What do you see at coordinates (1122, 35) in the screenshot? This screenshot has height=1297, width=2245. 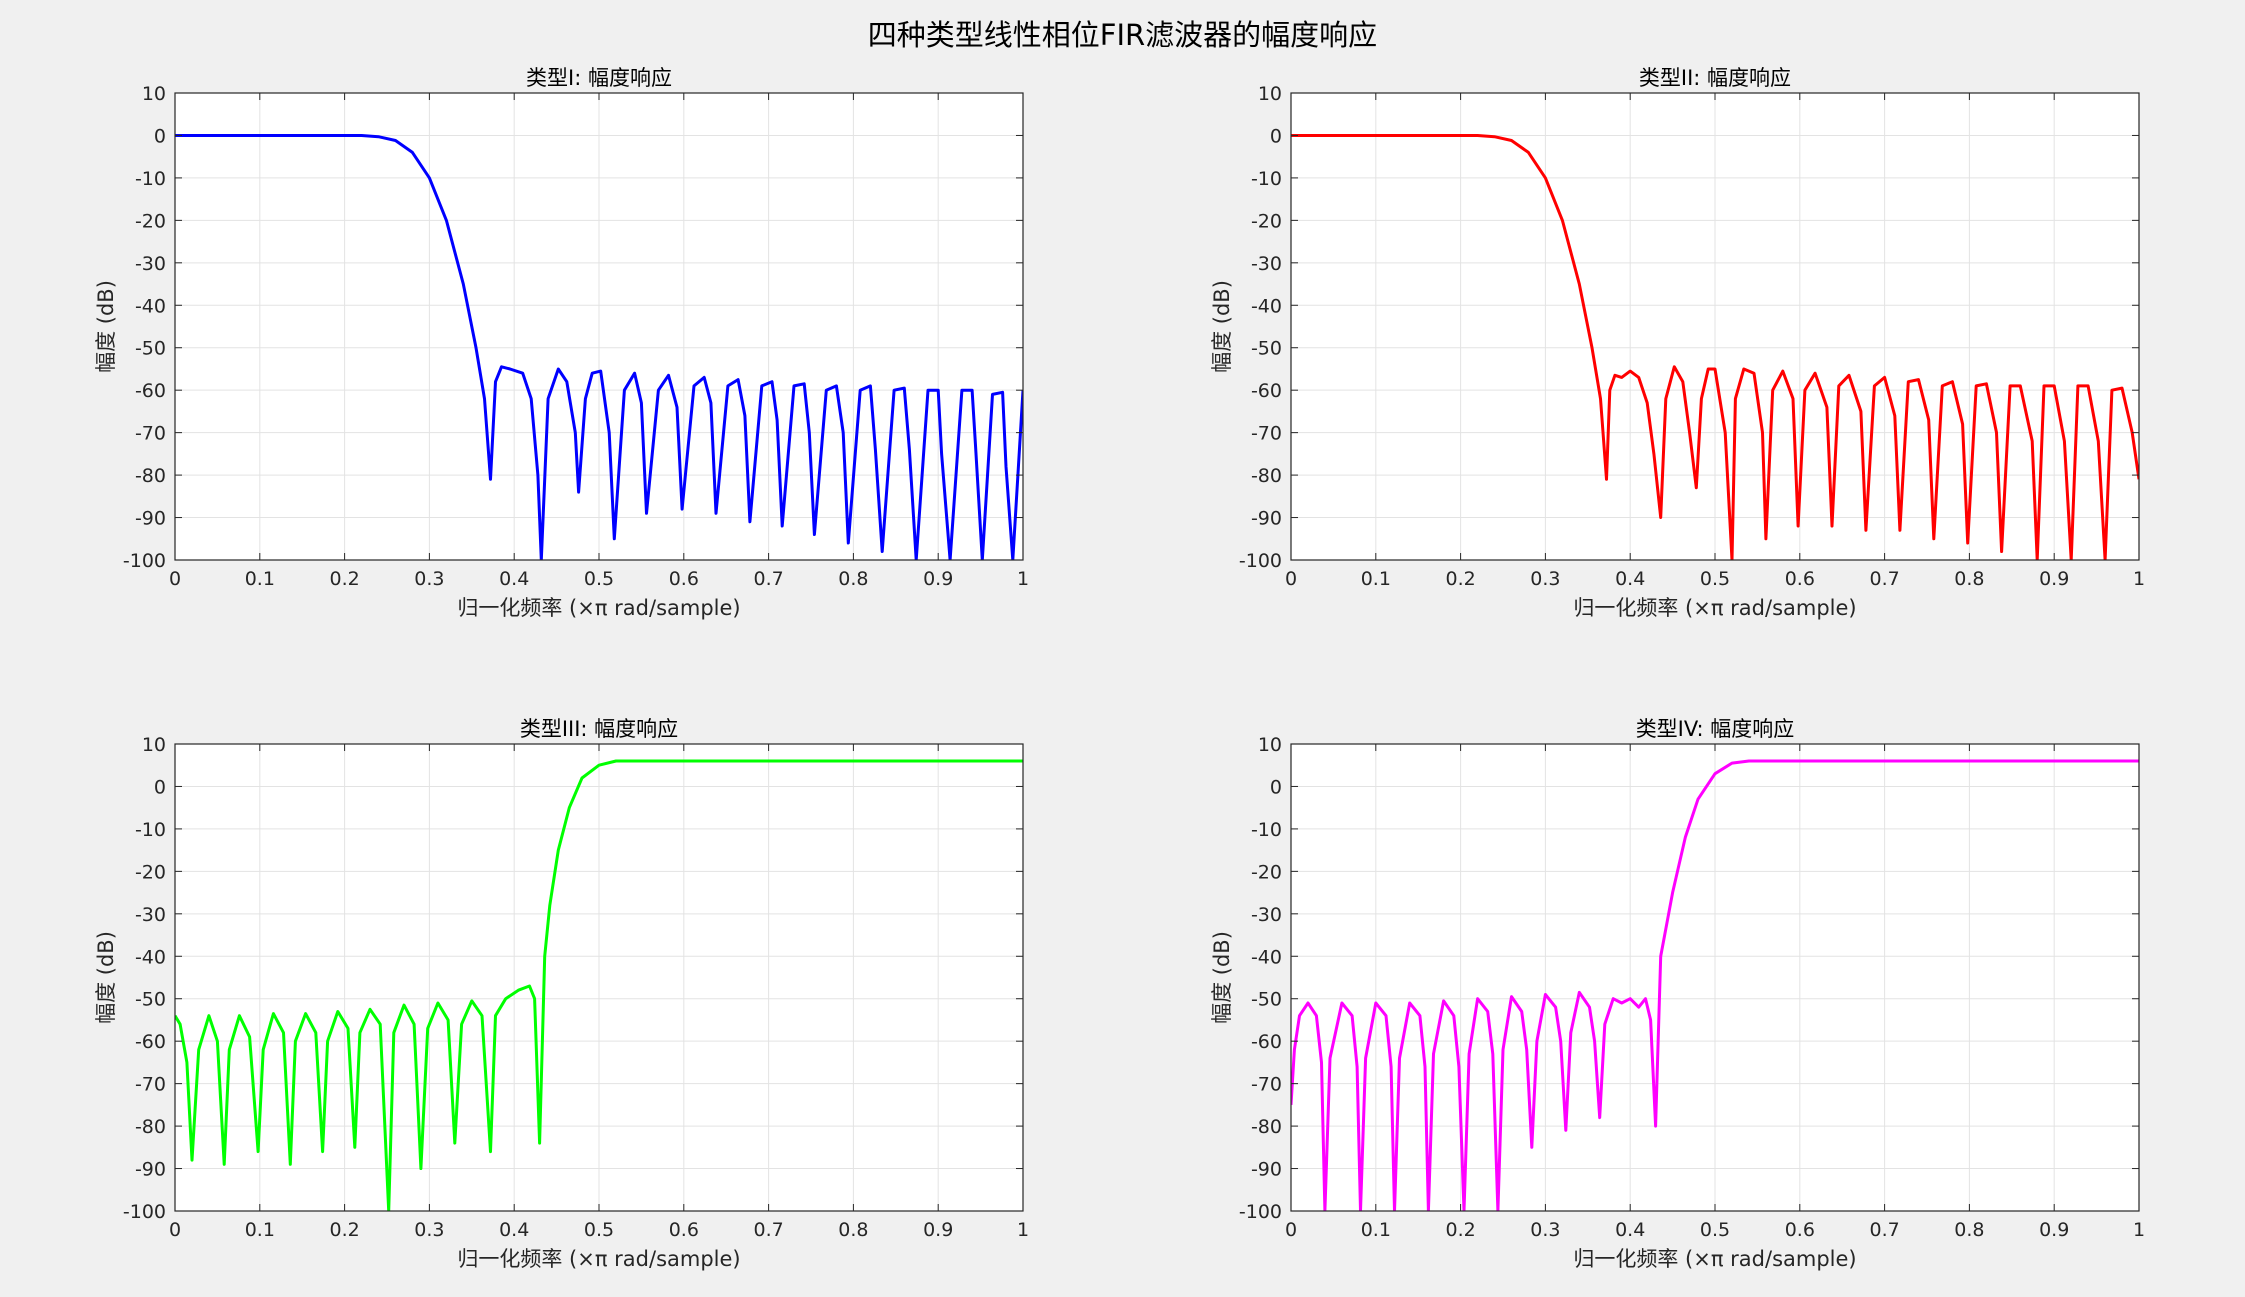 I see `figure-title: 四种类型线性相位FIR滤波器的幅度响应` at bounding box center [1122, 35].